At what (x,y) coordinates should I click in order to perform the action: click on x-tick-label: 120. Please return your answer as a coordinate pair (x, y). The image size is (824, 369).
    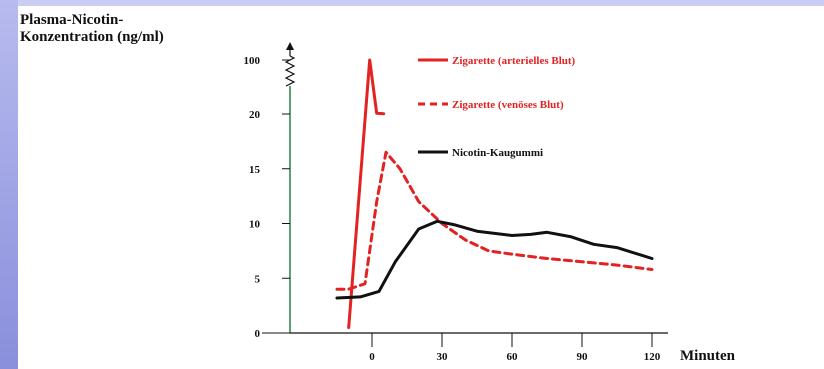
    Looking at the image, I should click on (652, 357).